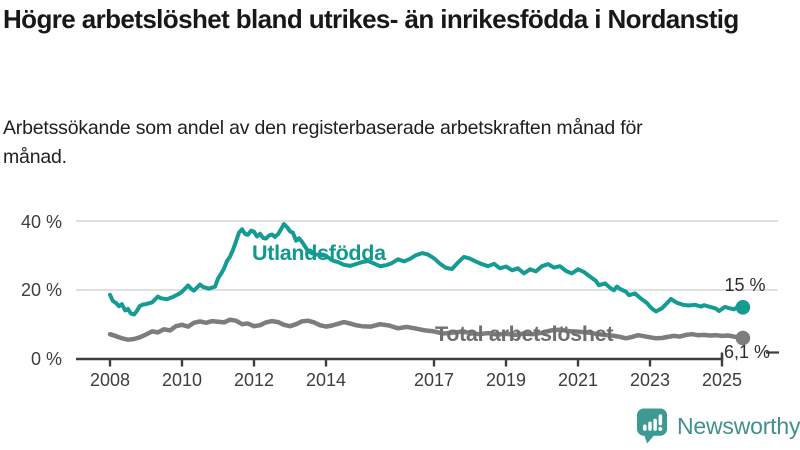  Describe the element at coordinates (46, 359) in the screenshot. I see `y-axis-label-0: 0 %` at that location.